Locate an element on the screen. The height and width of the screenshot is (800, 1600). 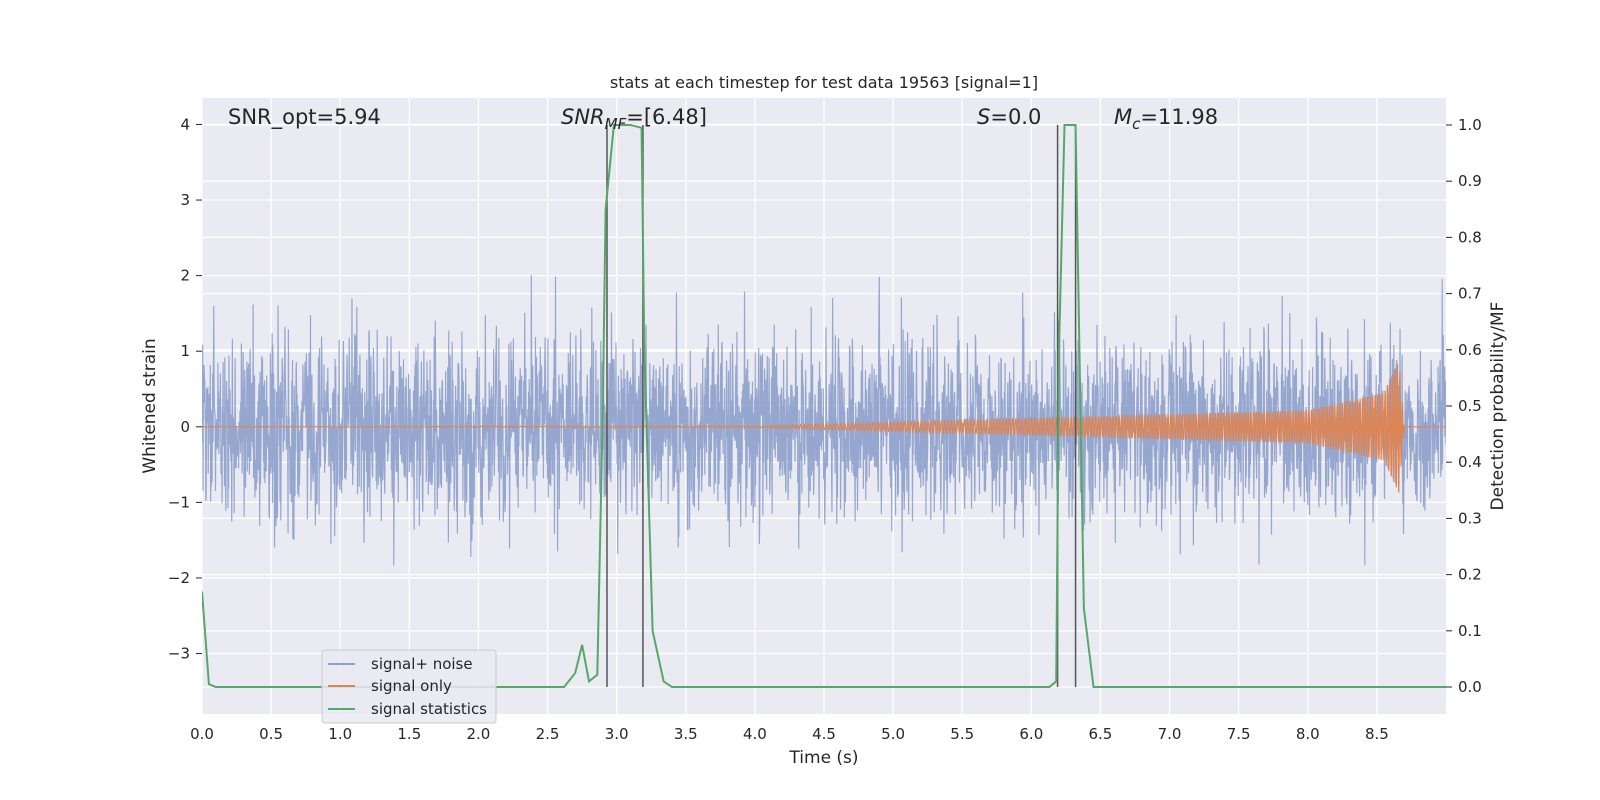
x-tick-label: 3.0 is located at coordinates (617, 734).